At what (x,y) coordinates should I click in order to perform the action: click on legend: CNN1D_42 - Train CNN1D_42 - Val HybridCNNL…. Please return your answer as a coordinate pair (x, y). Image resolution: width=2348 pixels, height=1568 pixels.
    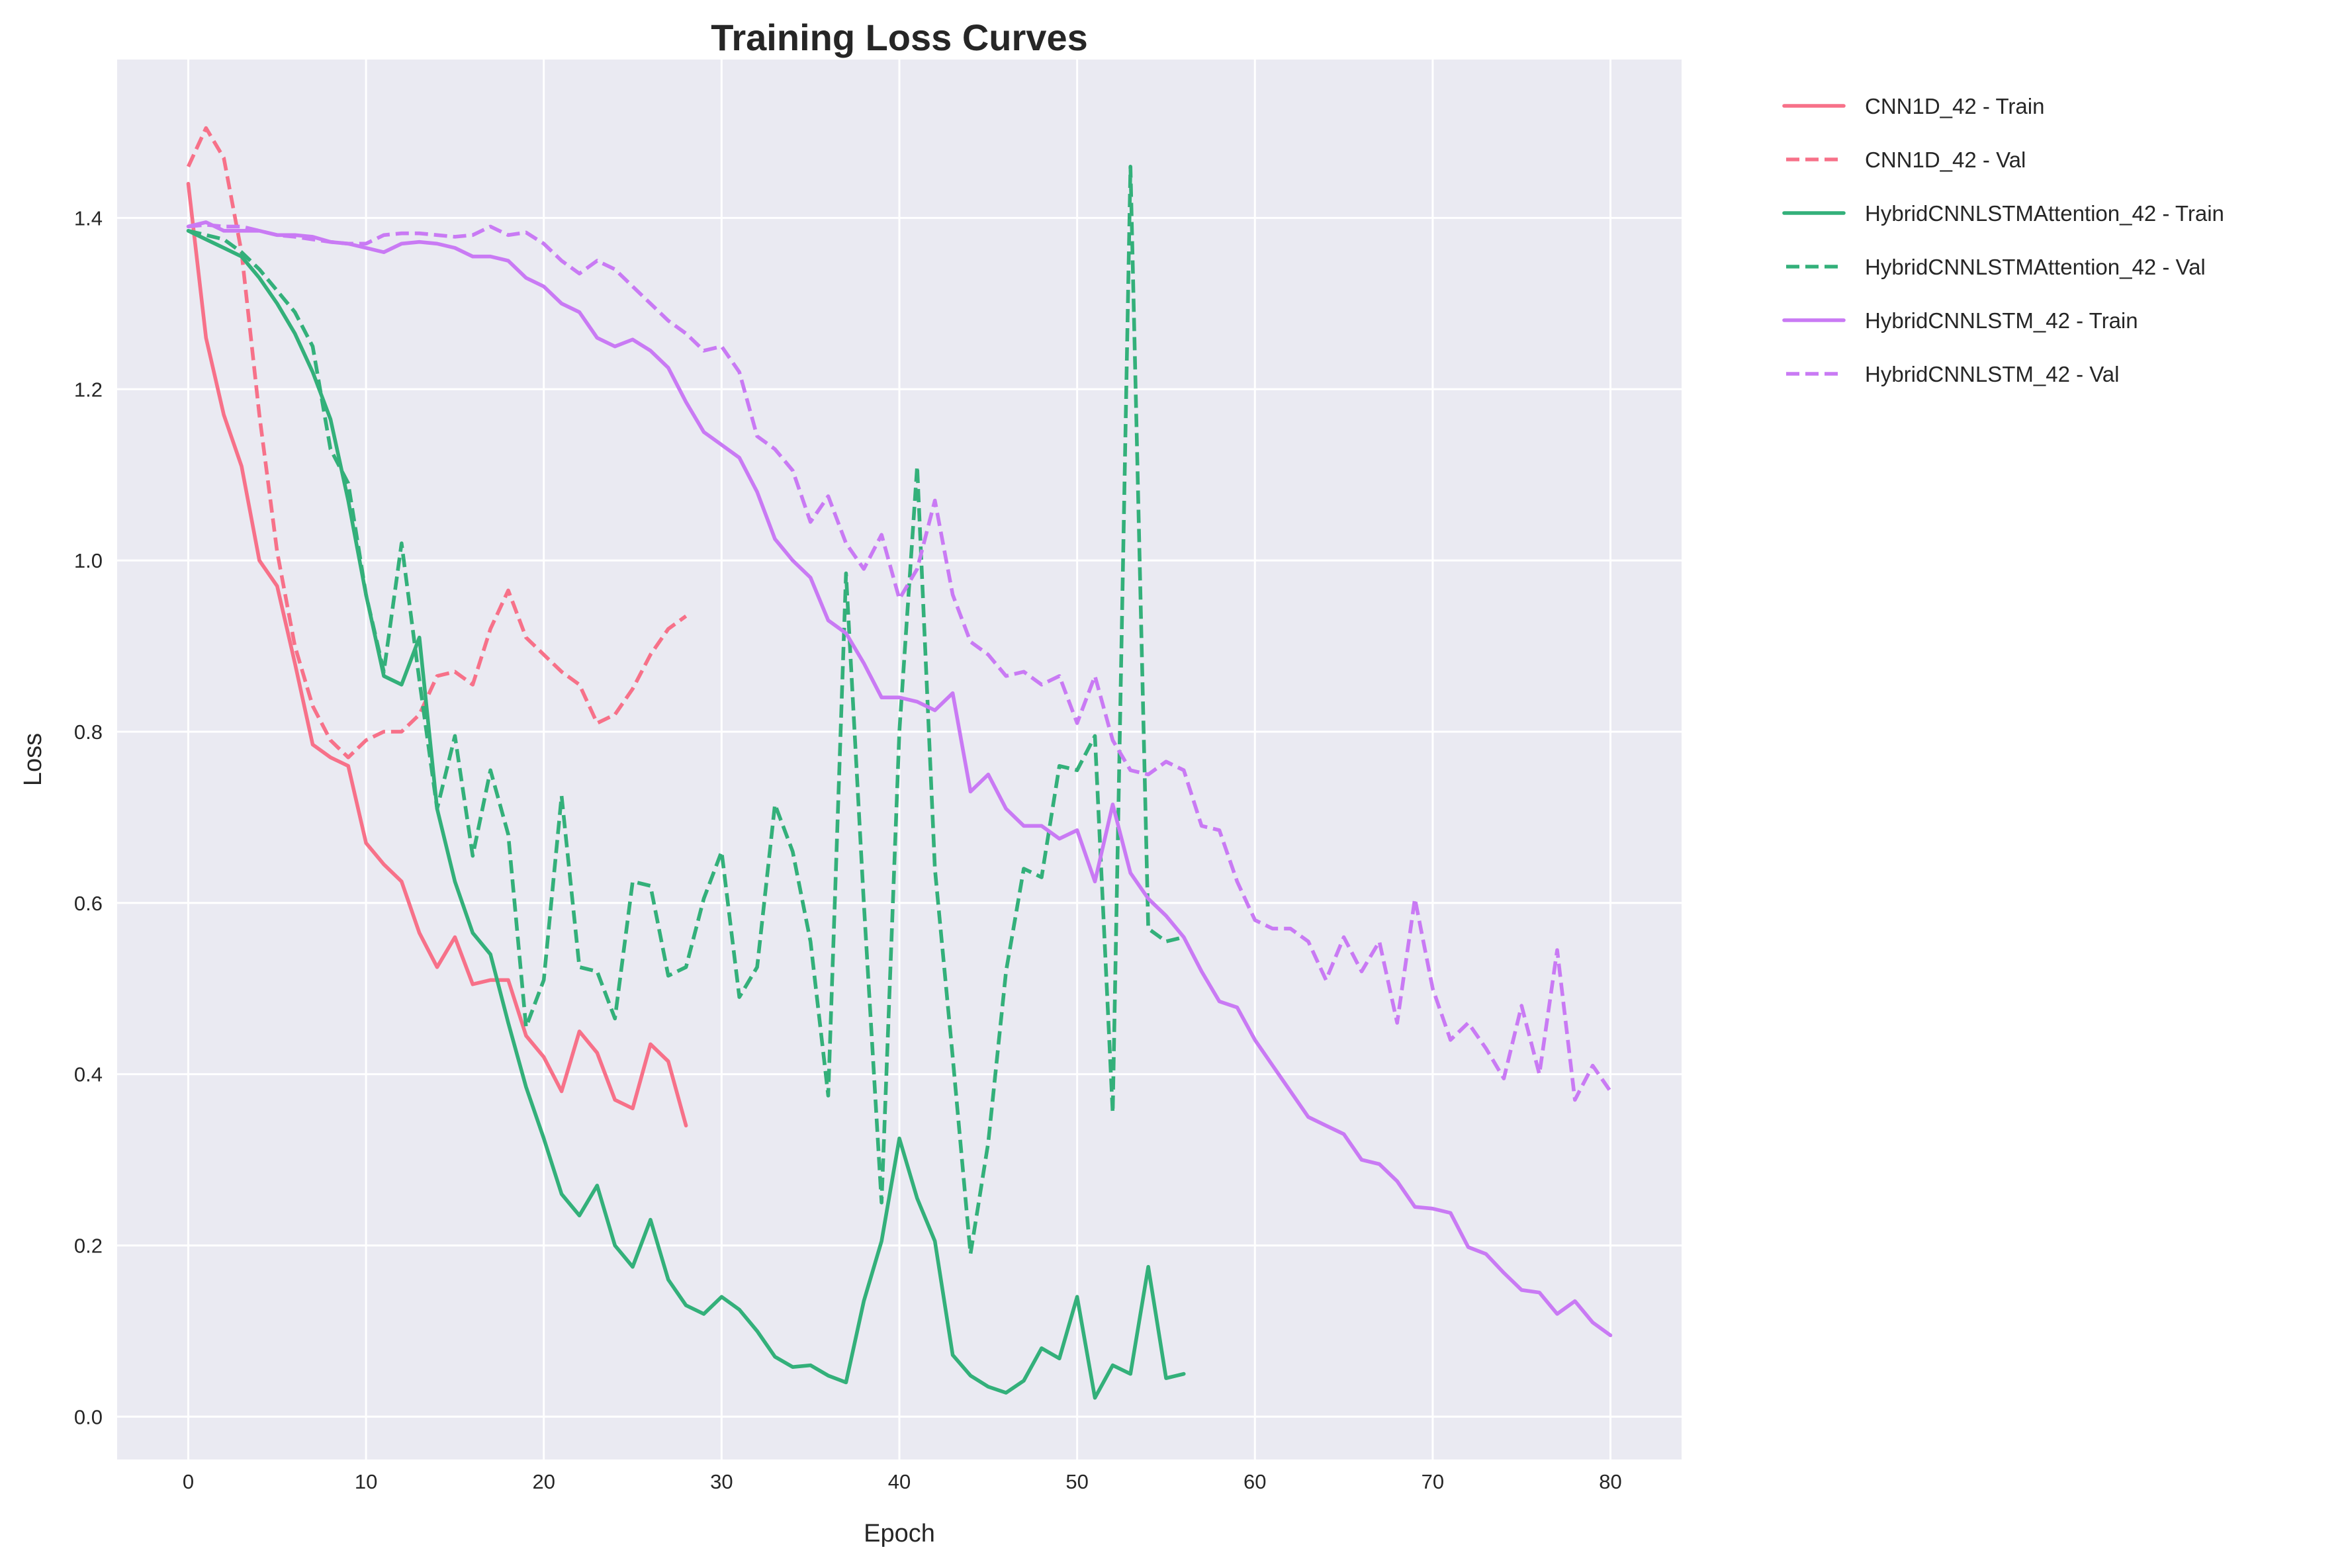
    Looking at the image, I should click on (2003, 240).